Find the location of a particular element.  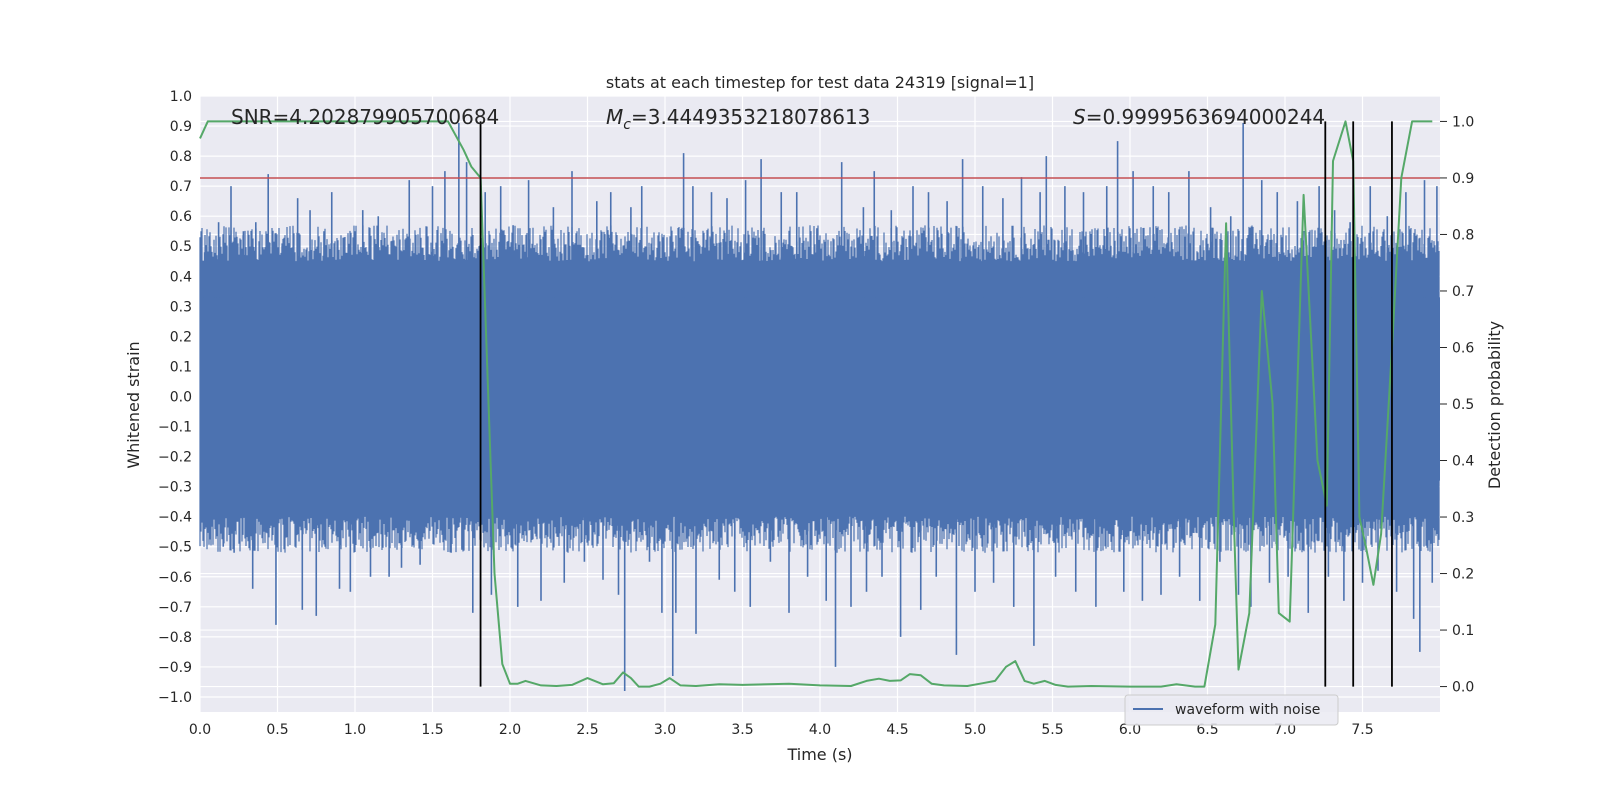

y-tick-label: 1.0 is located at coordinates (181, 97).